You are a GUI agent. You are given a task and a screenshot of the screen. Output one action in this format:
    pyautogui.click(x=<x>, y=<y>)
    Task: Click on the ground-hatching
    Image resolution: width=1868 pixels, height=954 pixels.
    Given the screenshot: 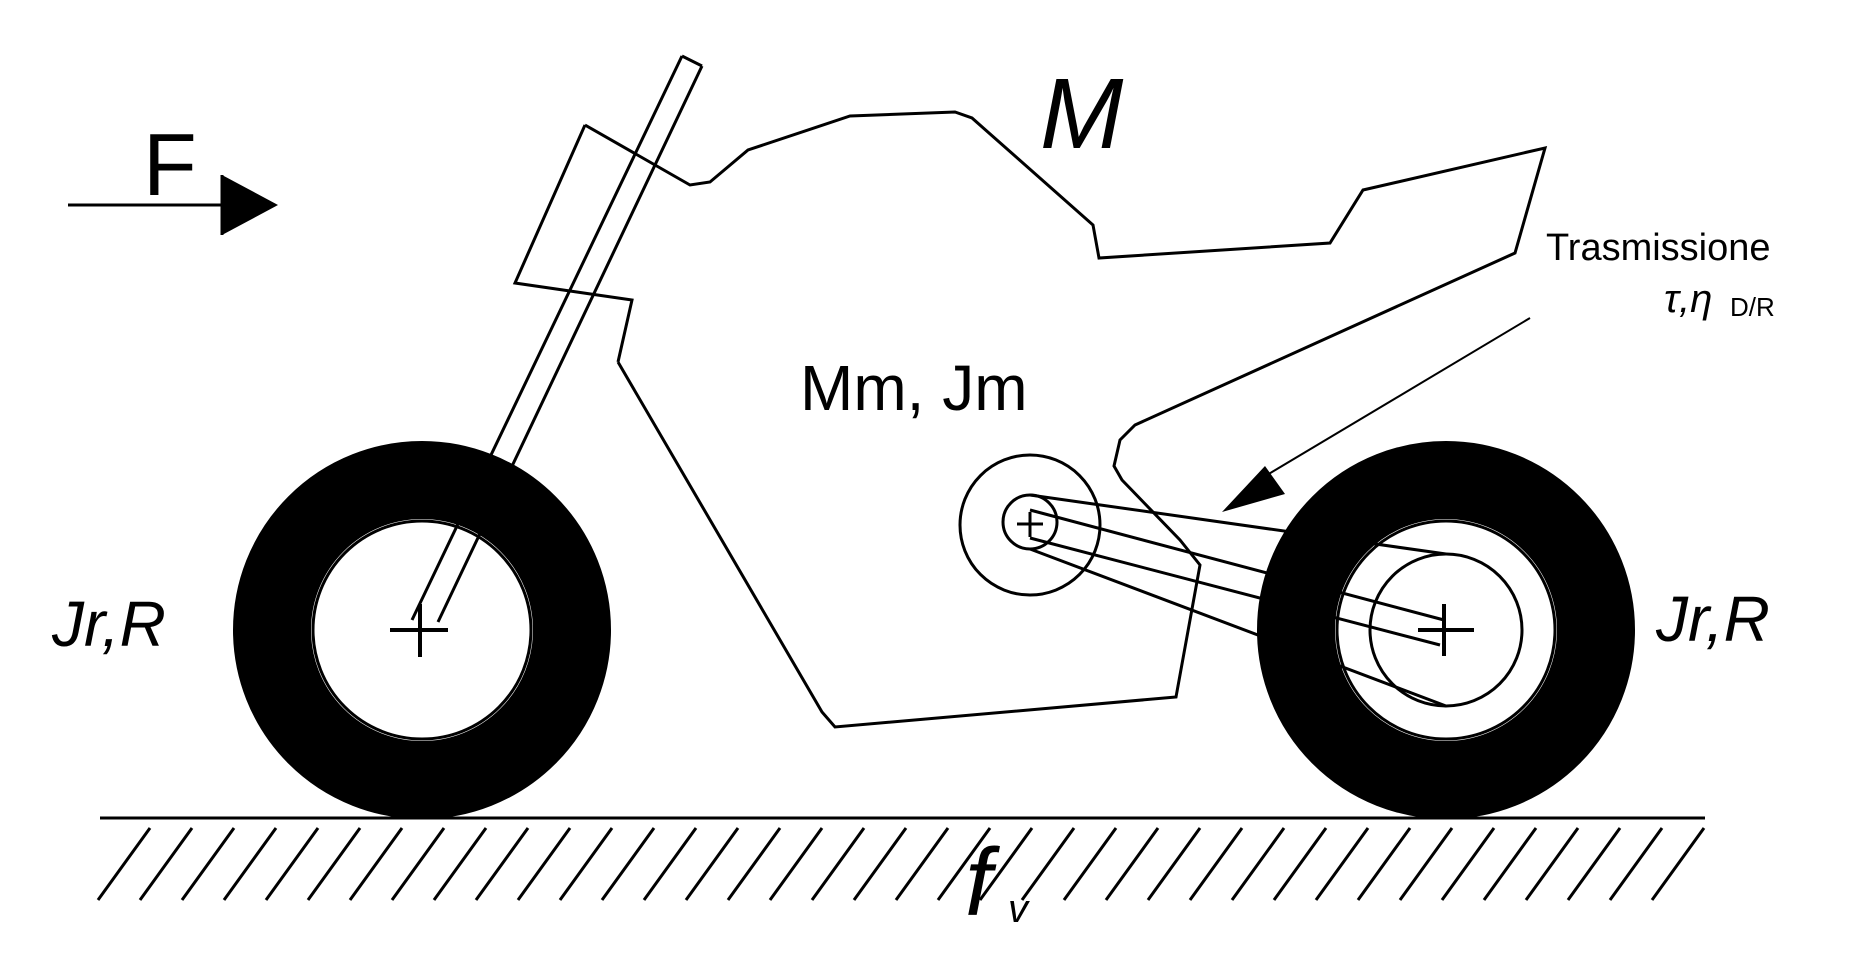 What is the action you would take?
    pyautogui.click(x=901, y=864)
    